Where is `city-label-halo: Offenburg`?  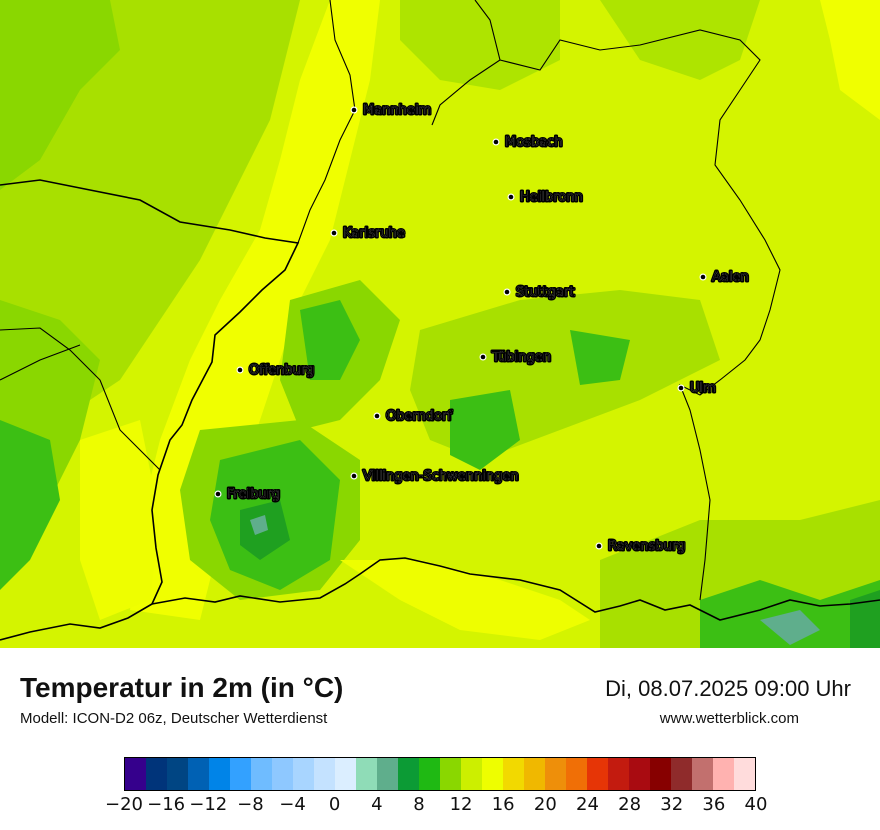
city-label-halo: Offenburg is located at coordinates (281, 370).